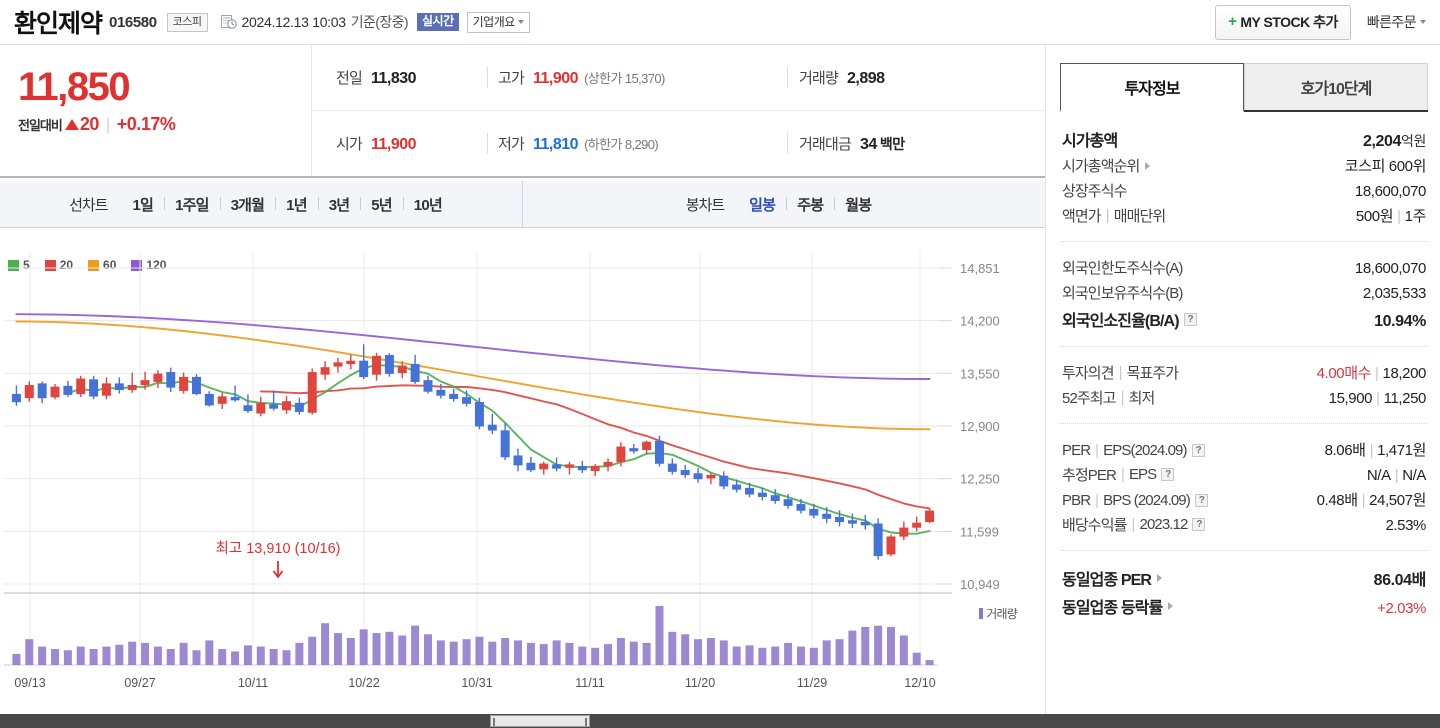  Describe the element at coordinates (381, 204) in the screenshot. I see `period-5y: 5년` at that location.